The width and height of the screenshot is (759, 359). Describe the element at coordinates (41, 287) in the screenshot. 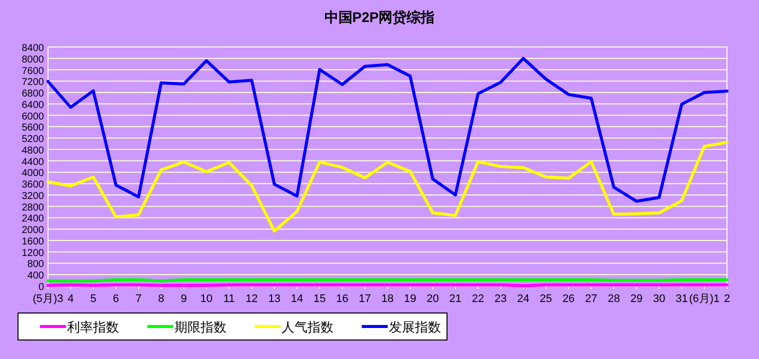

I see `y-tick-label: 0` at that location.